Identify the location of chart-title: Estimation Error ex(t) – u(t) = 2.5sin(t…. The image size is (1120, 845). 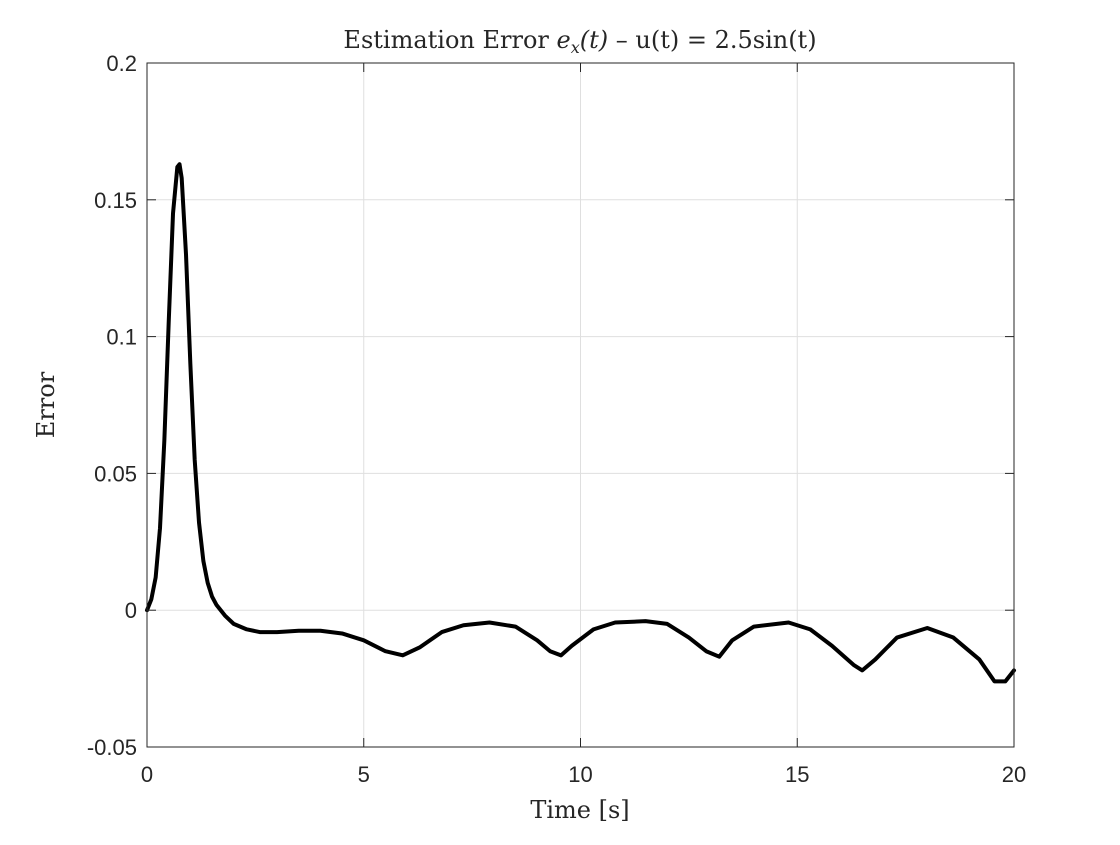
(579, 41).